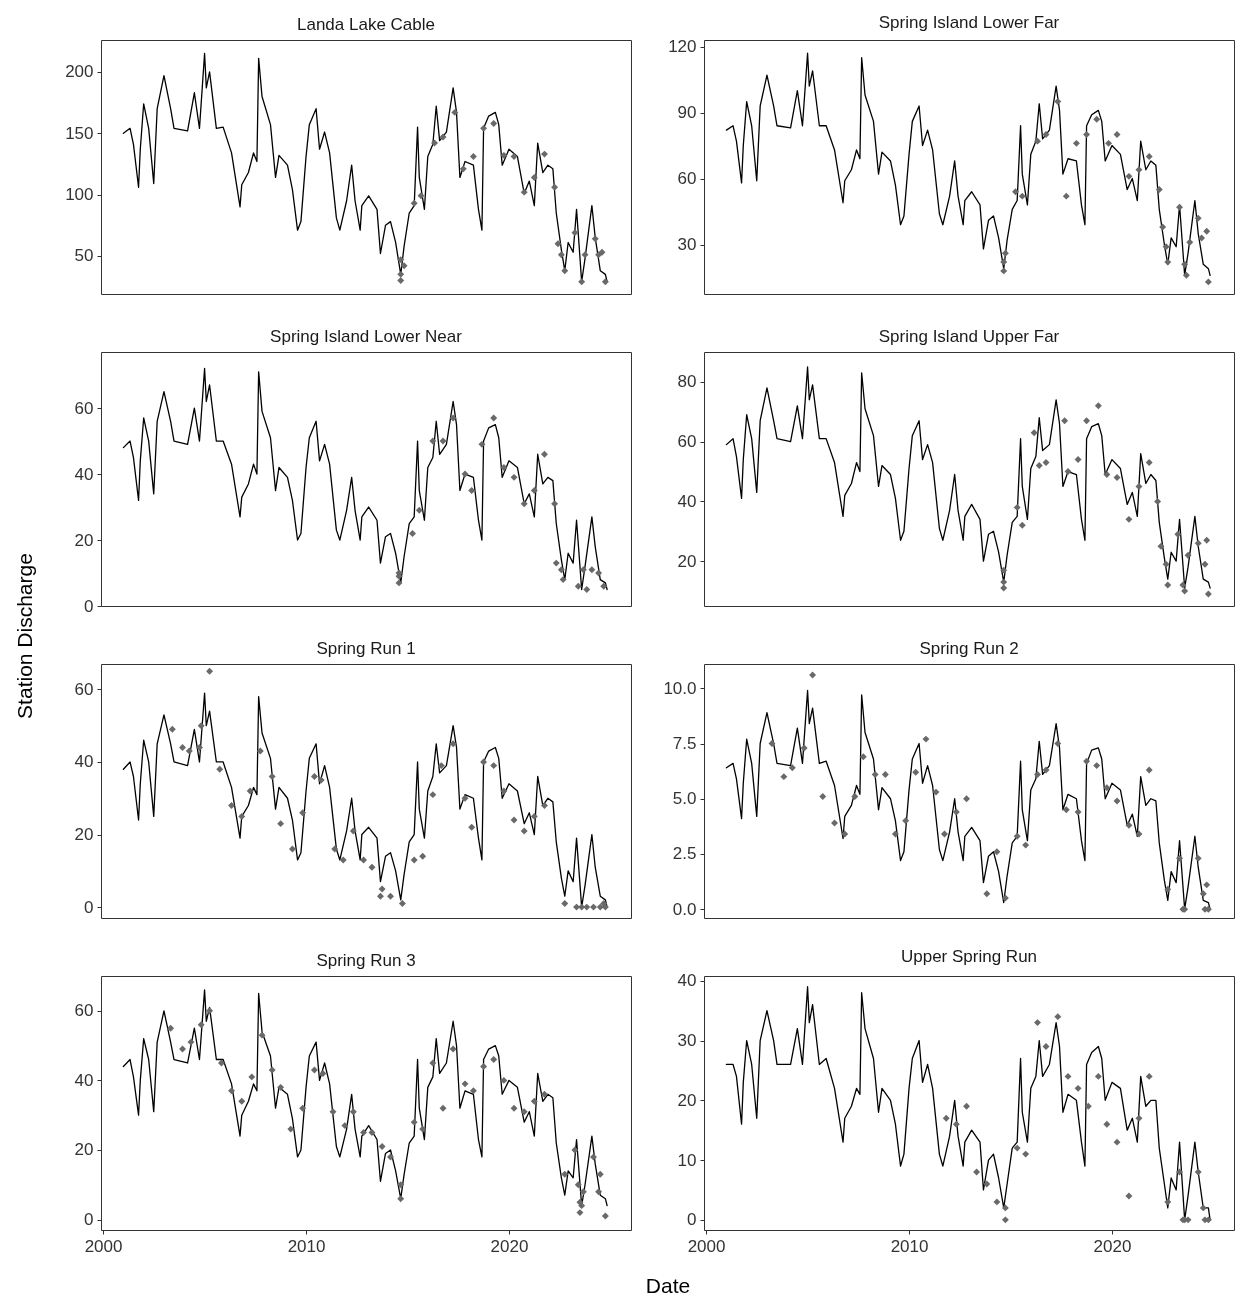 This screenshot has width=1236, height=1304. I want to click on line-series, so click(365, 1098).